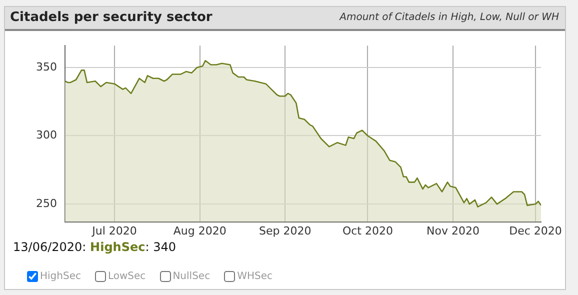 The height and width of the screenshot is (295, 578). Describe the element at coordinates (185, 276) in the screenshot. I see `toggle-checkbox: NullSec` at that location.